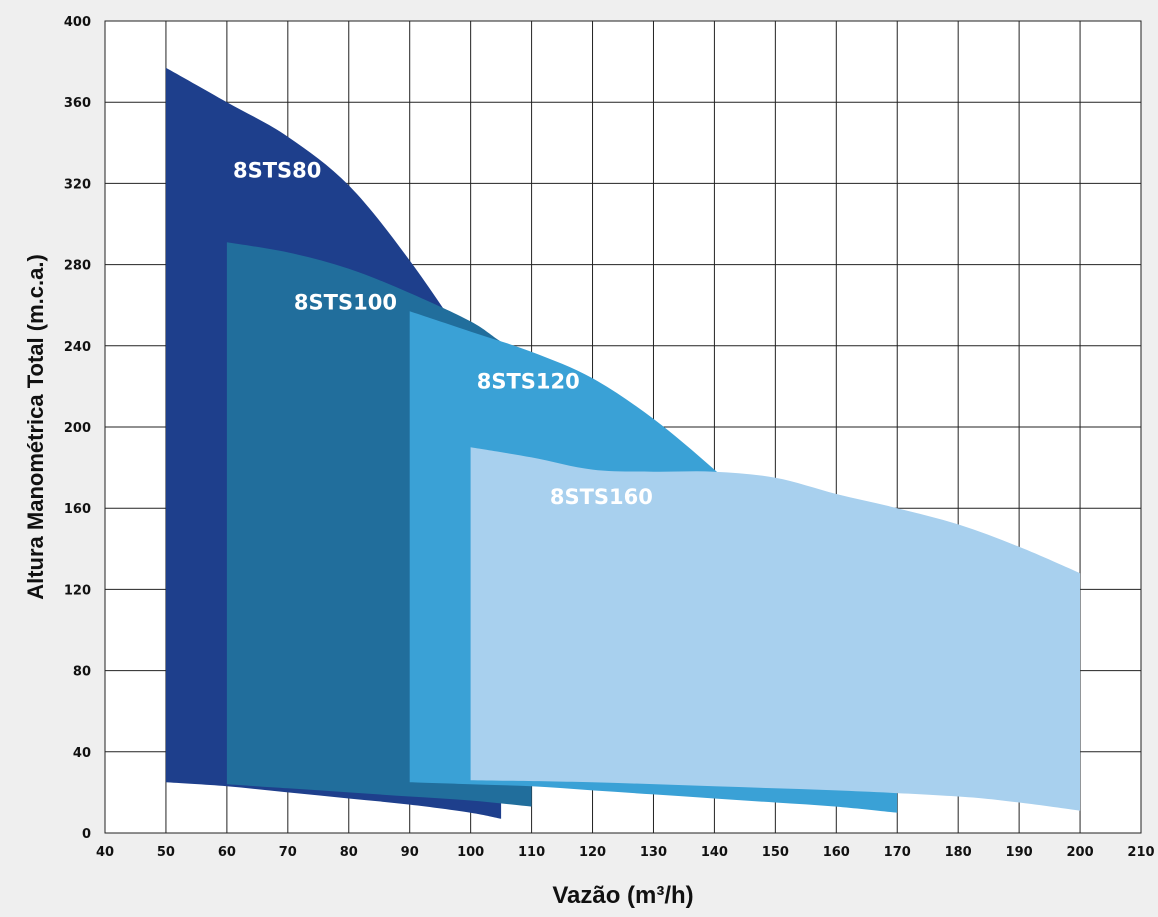 This screenshot has width=1158, height=917. What do you see at coordinates (77, 103) in the screenshot?
I see `y-tick-label: 360` at bounding box center [77, 103].